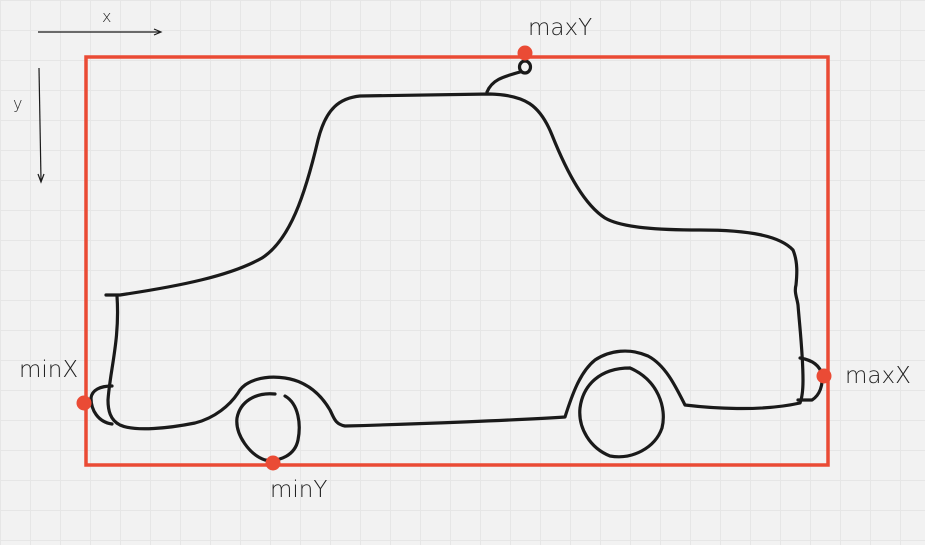  What do you see at coordinates (878, 376) in the screenshot?
I see `max-x-label: maxX` at bounding box center [878, 376].